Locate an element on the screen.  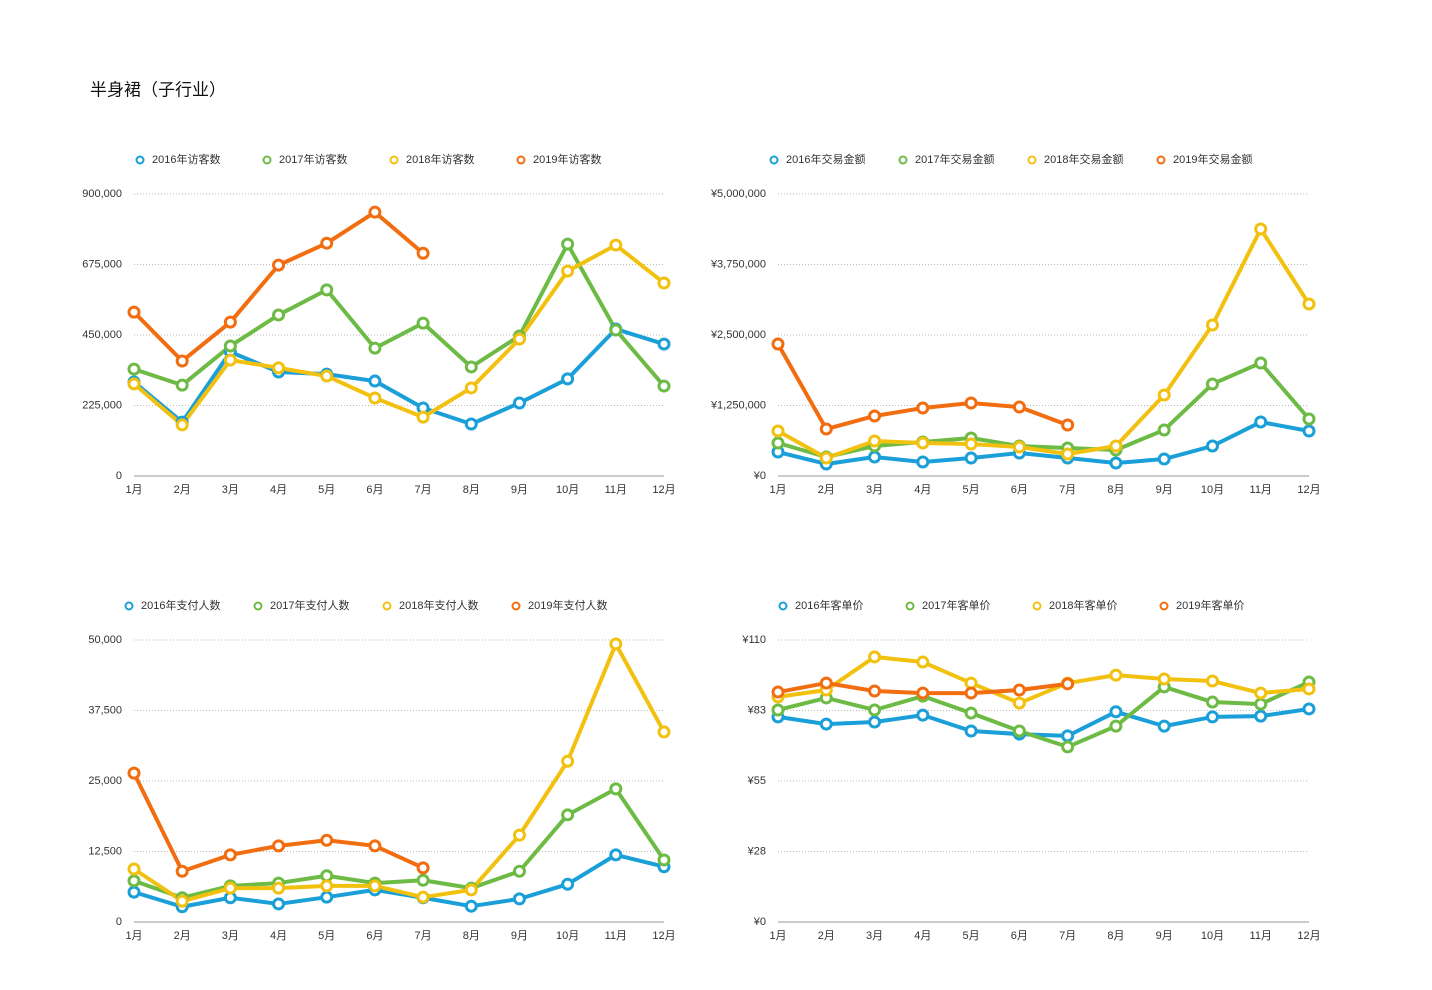
legend-label: 2017年交易金额 is located at coordinates (954, 159).